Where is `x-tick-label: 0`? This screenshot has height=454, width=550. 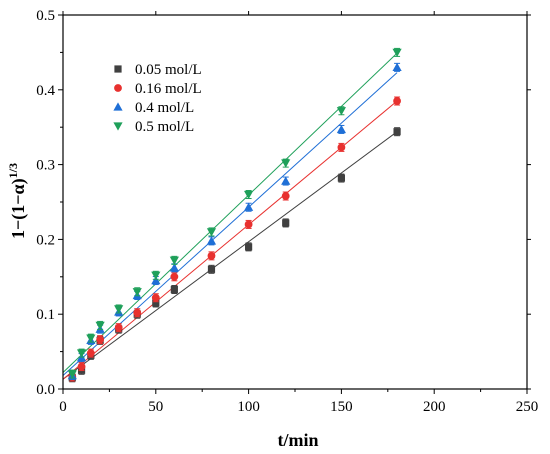 x-tick-label: 0 is located at coordinates (63, 407).